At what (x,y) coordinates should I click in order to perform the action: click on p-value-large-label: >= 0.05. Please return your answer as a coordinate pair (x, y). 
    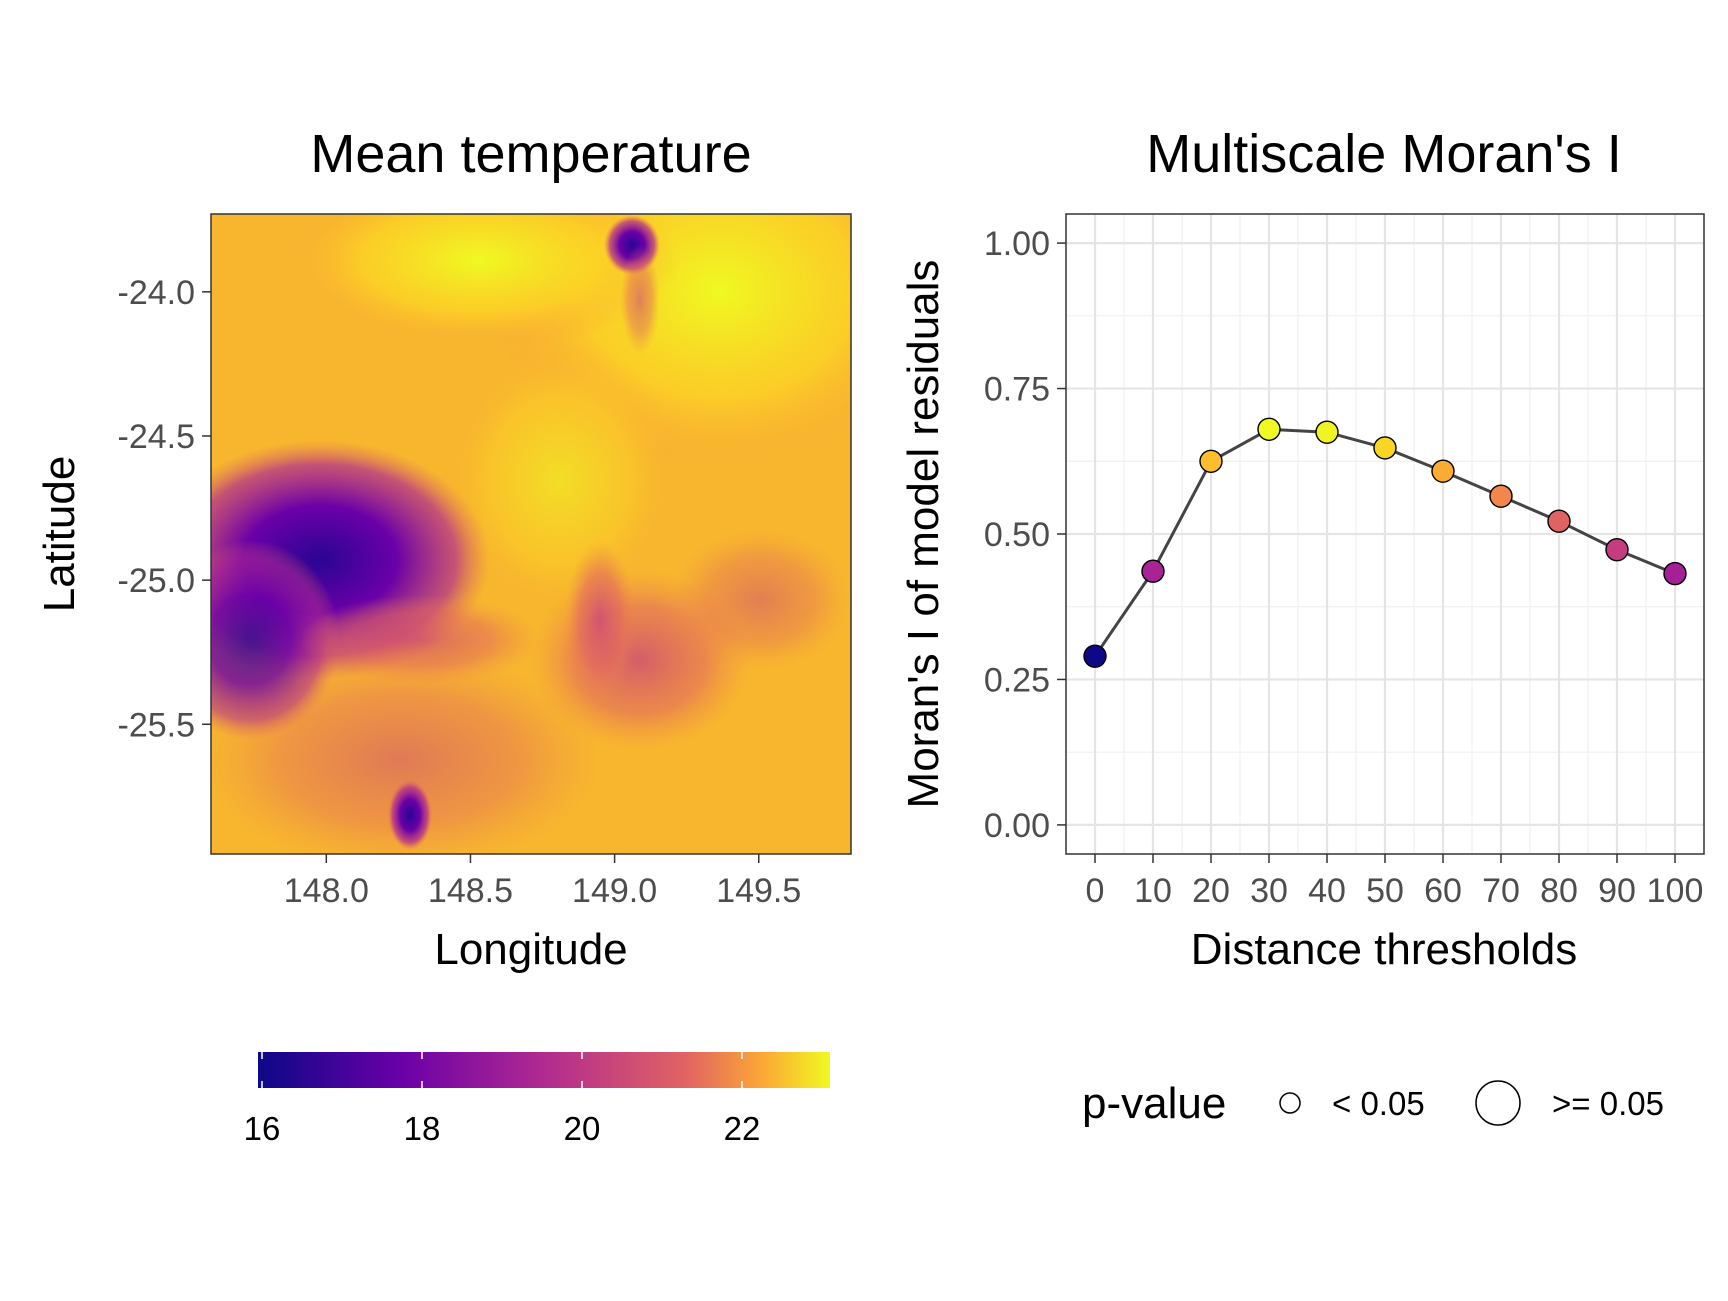
    Looking at the image, I should click on (1608, 1103).